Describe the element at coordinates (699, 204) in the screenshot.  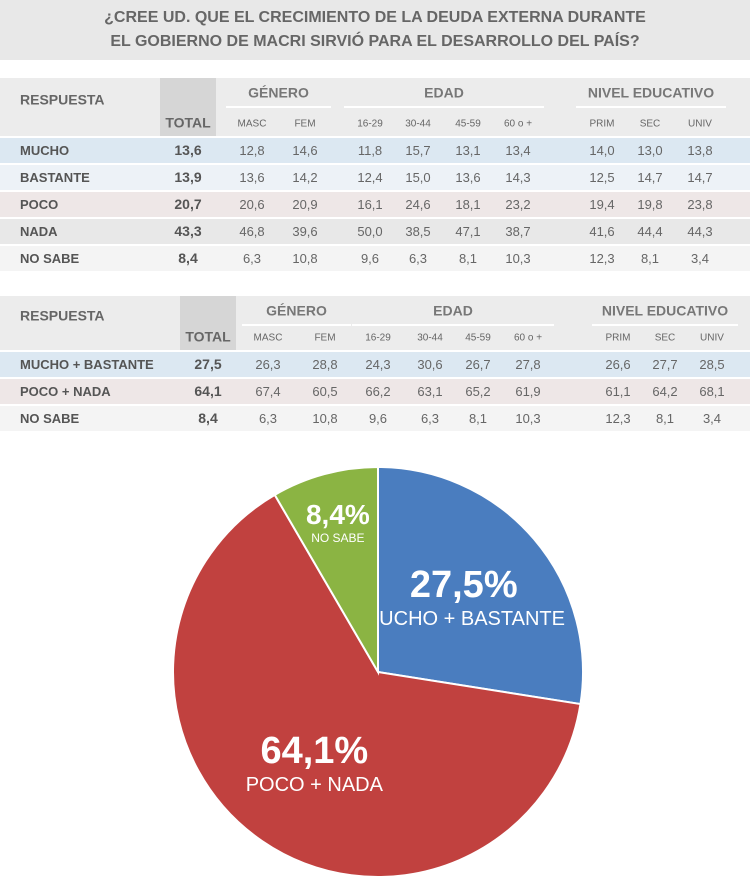
I see `cell: 23,8` at that location.